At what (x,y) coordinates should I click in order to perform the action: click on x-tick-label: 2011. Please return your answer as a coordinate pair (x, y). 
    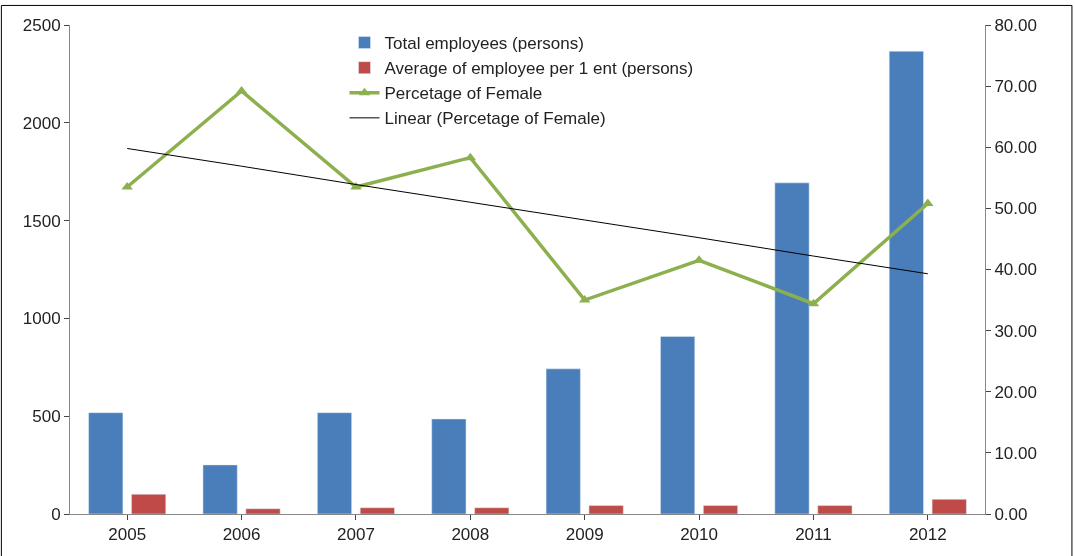
    Looking at the image, I should click on (813, 535).